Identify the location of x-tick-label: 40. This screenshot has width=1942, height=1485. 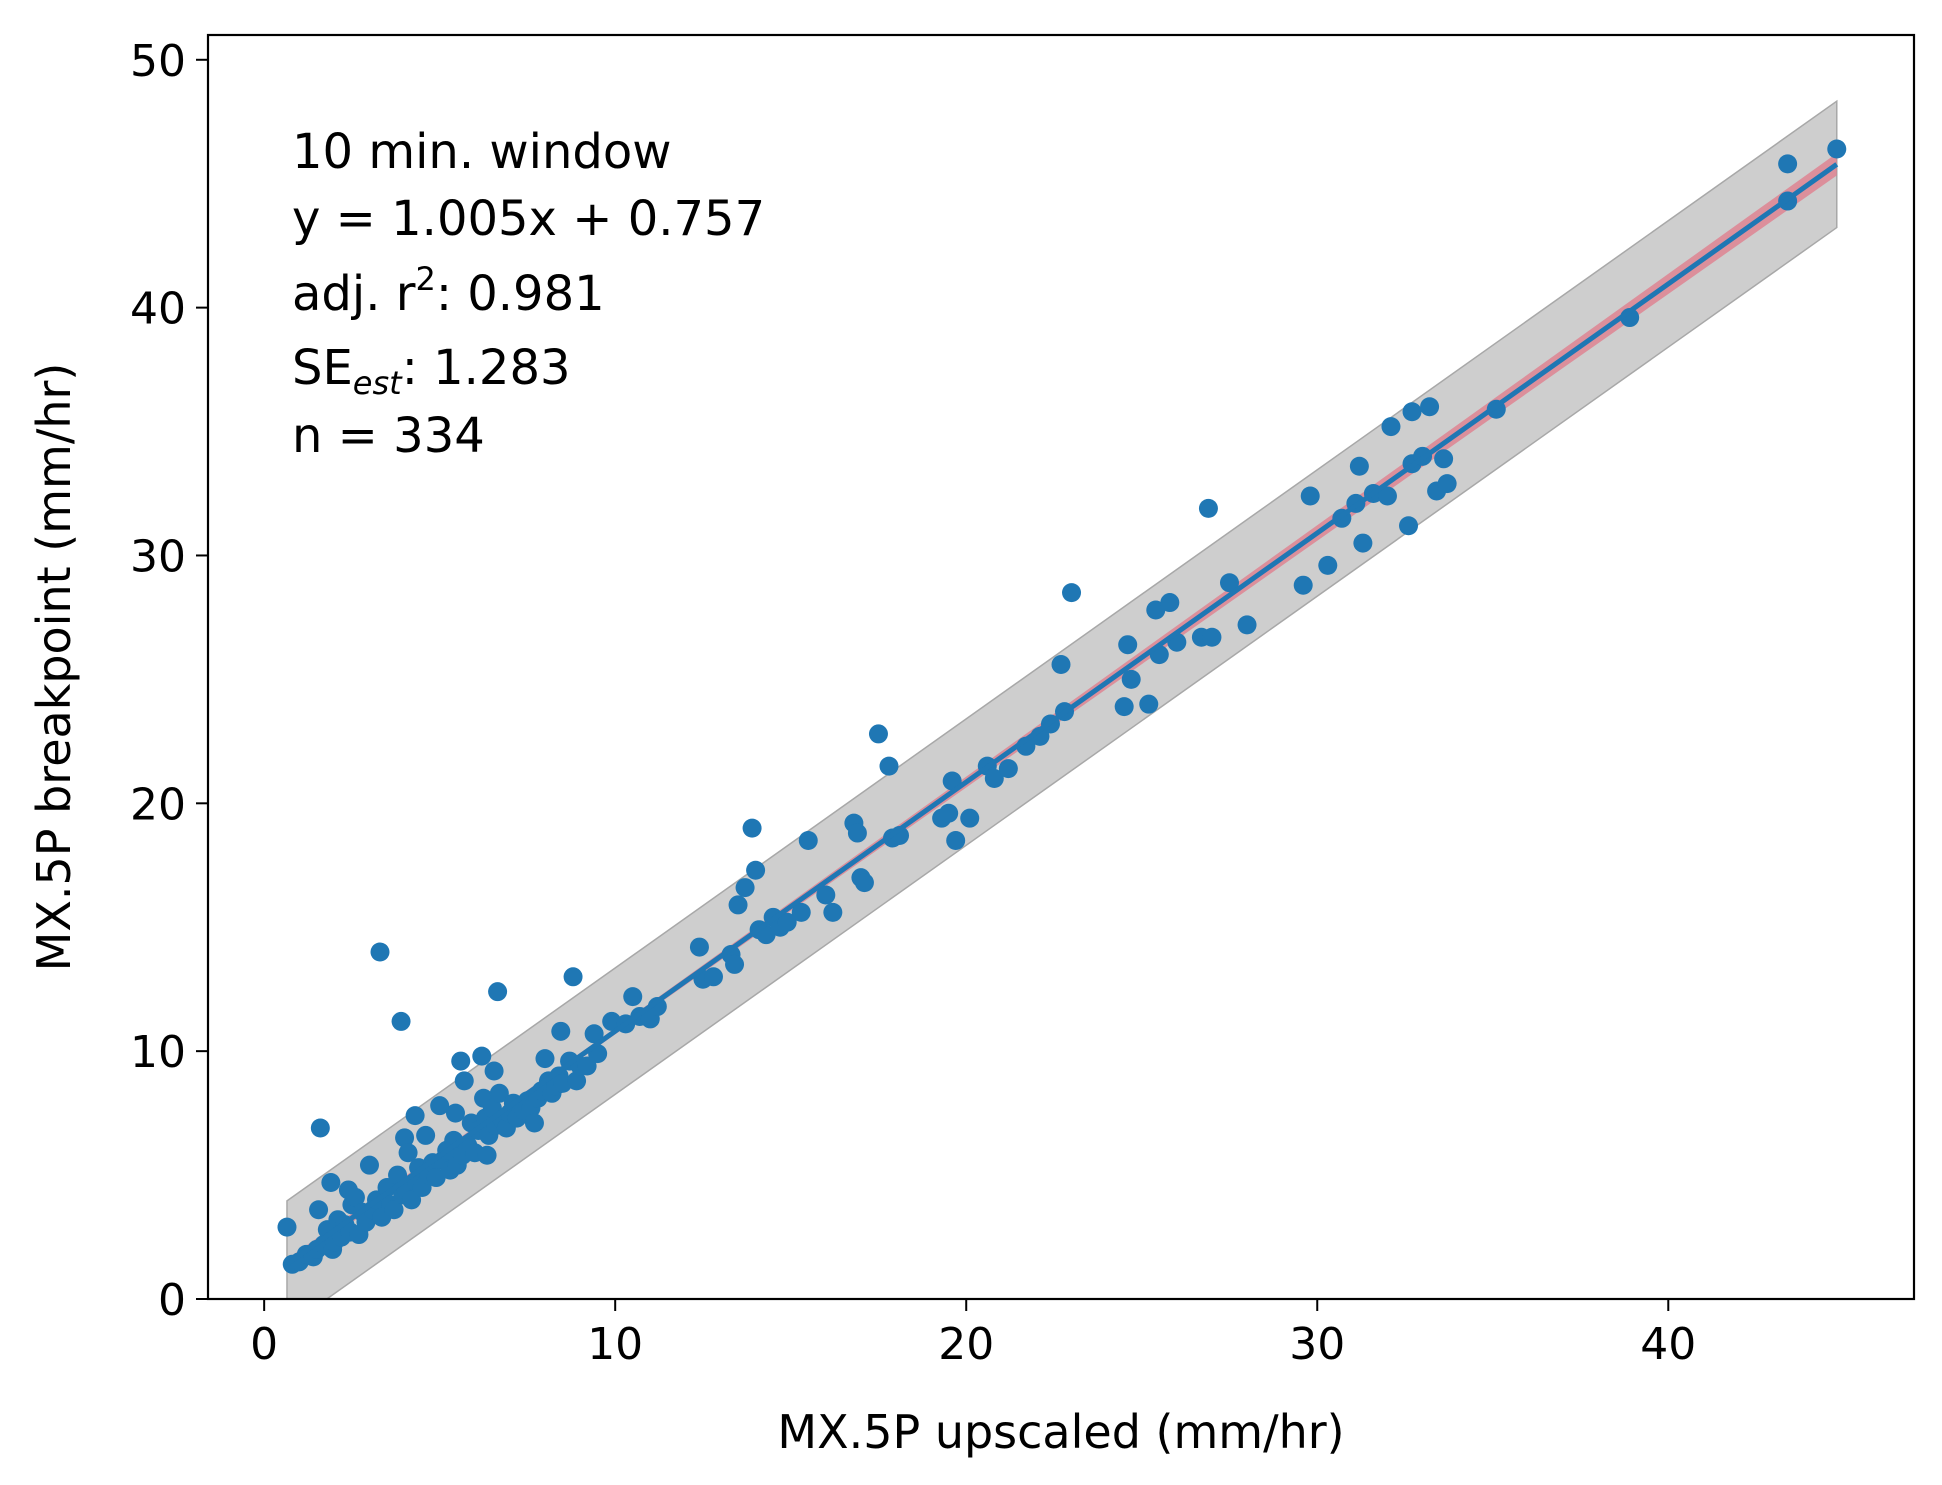
(1668, 1344).